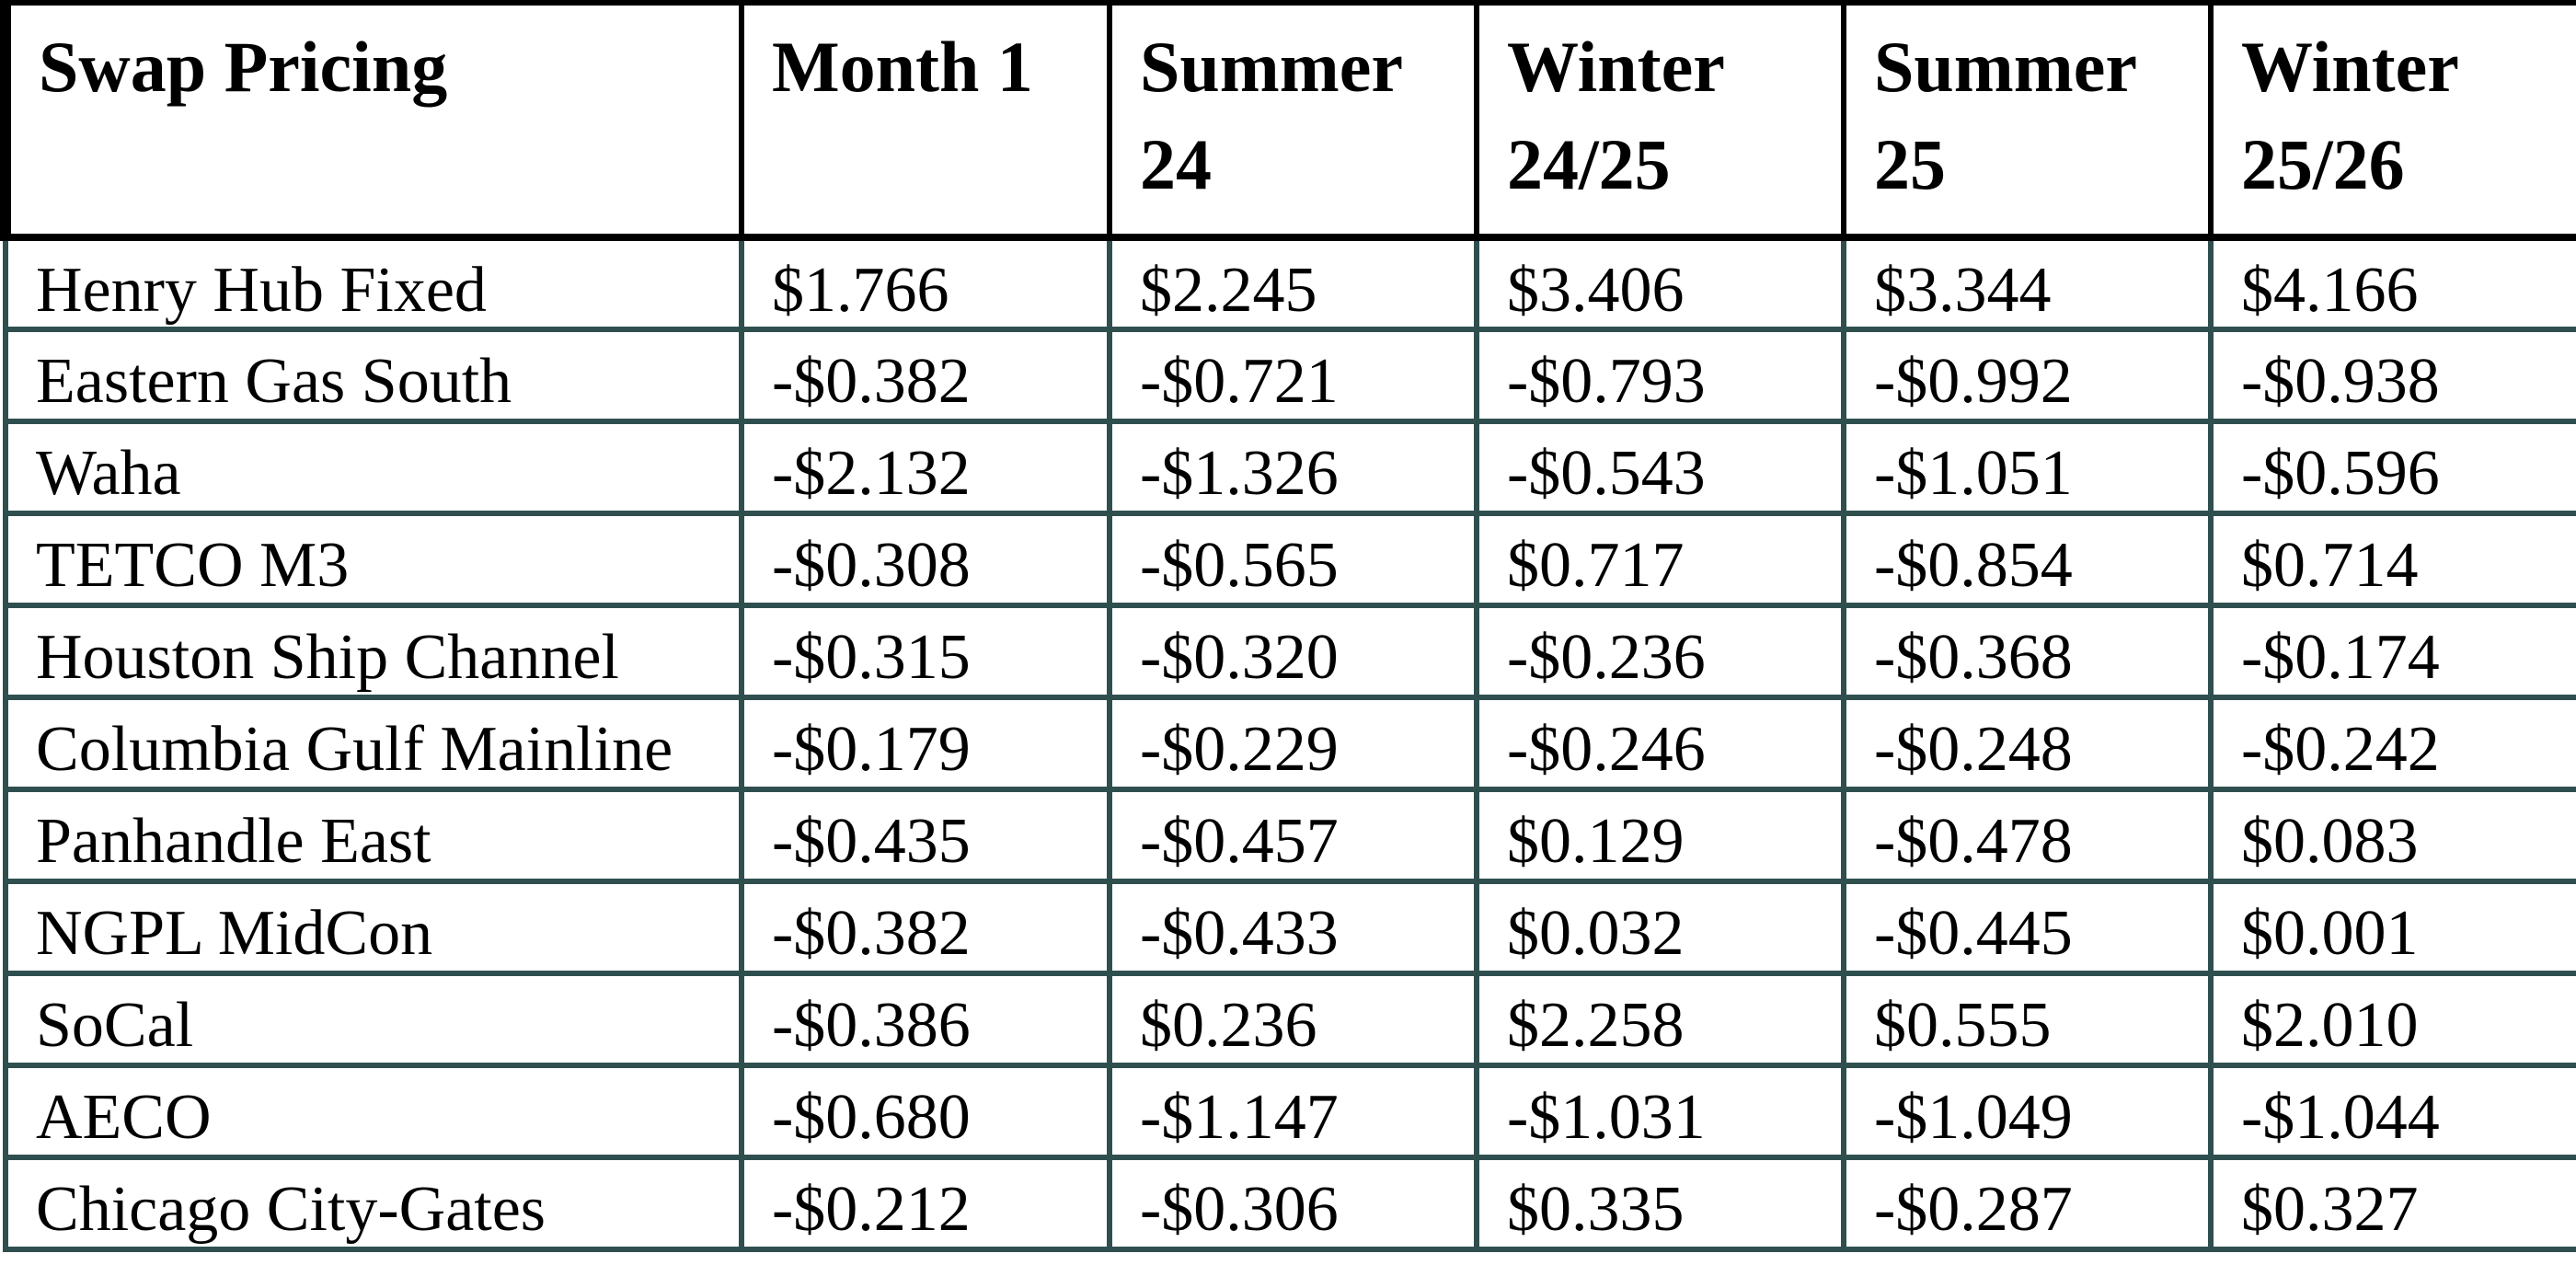 The height and width of the screenshot is (1288, 2576). What do you see at coordinates (925, 1111) in the screenshot?
I see `price-cell: -$0.680` at bounding box center [925, 1111].